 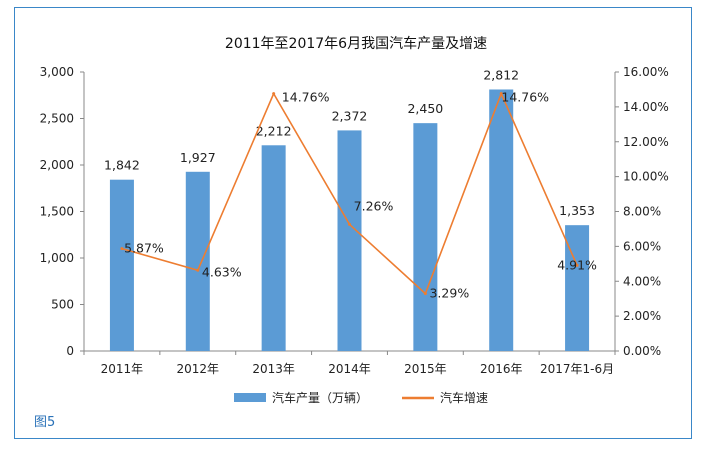 What do you see at coordinates (274, 130) in the screenshot?
I see `bar-data-label: 2,212` at bounding box center [274, 130].